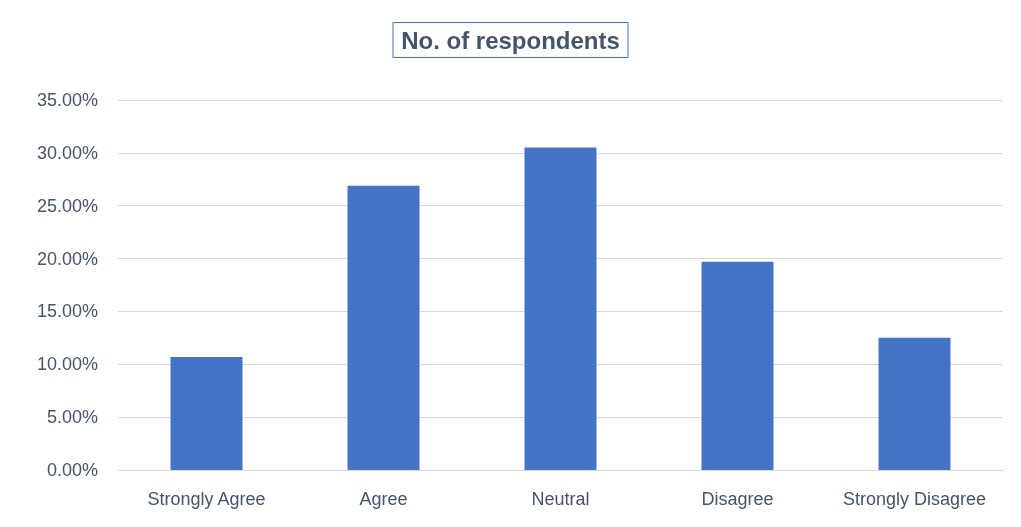 Image resolution: width=1021 pixels, height=527 pixels. What do you see at coordinates (67, 205) in the screenshot?
I see `y-tick-label: 25.00%` at bounding box center [67, 205].